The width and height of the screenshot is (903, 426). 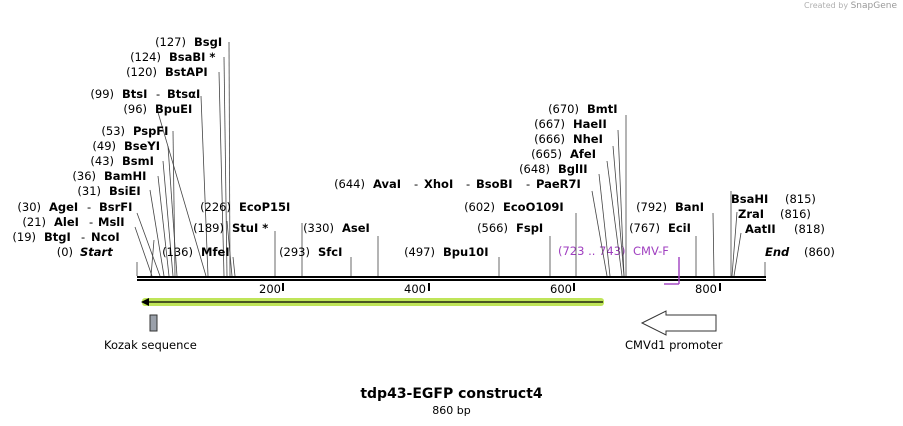 What do you see at coordinates (419, 252) in the screenshot?
I see `svg-text: (497)` at bounding box center [419, 252].